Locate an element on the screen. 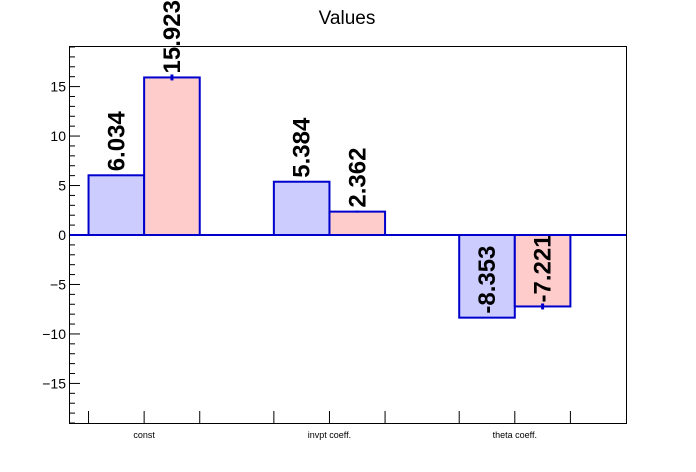  y-tick-label: 15 is located at coordinates (58, 87).